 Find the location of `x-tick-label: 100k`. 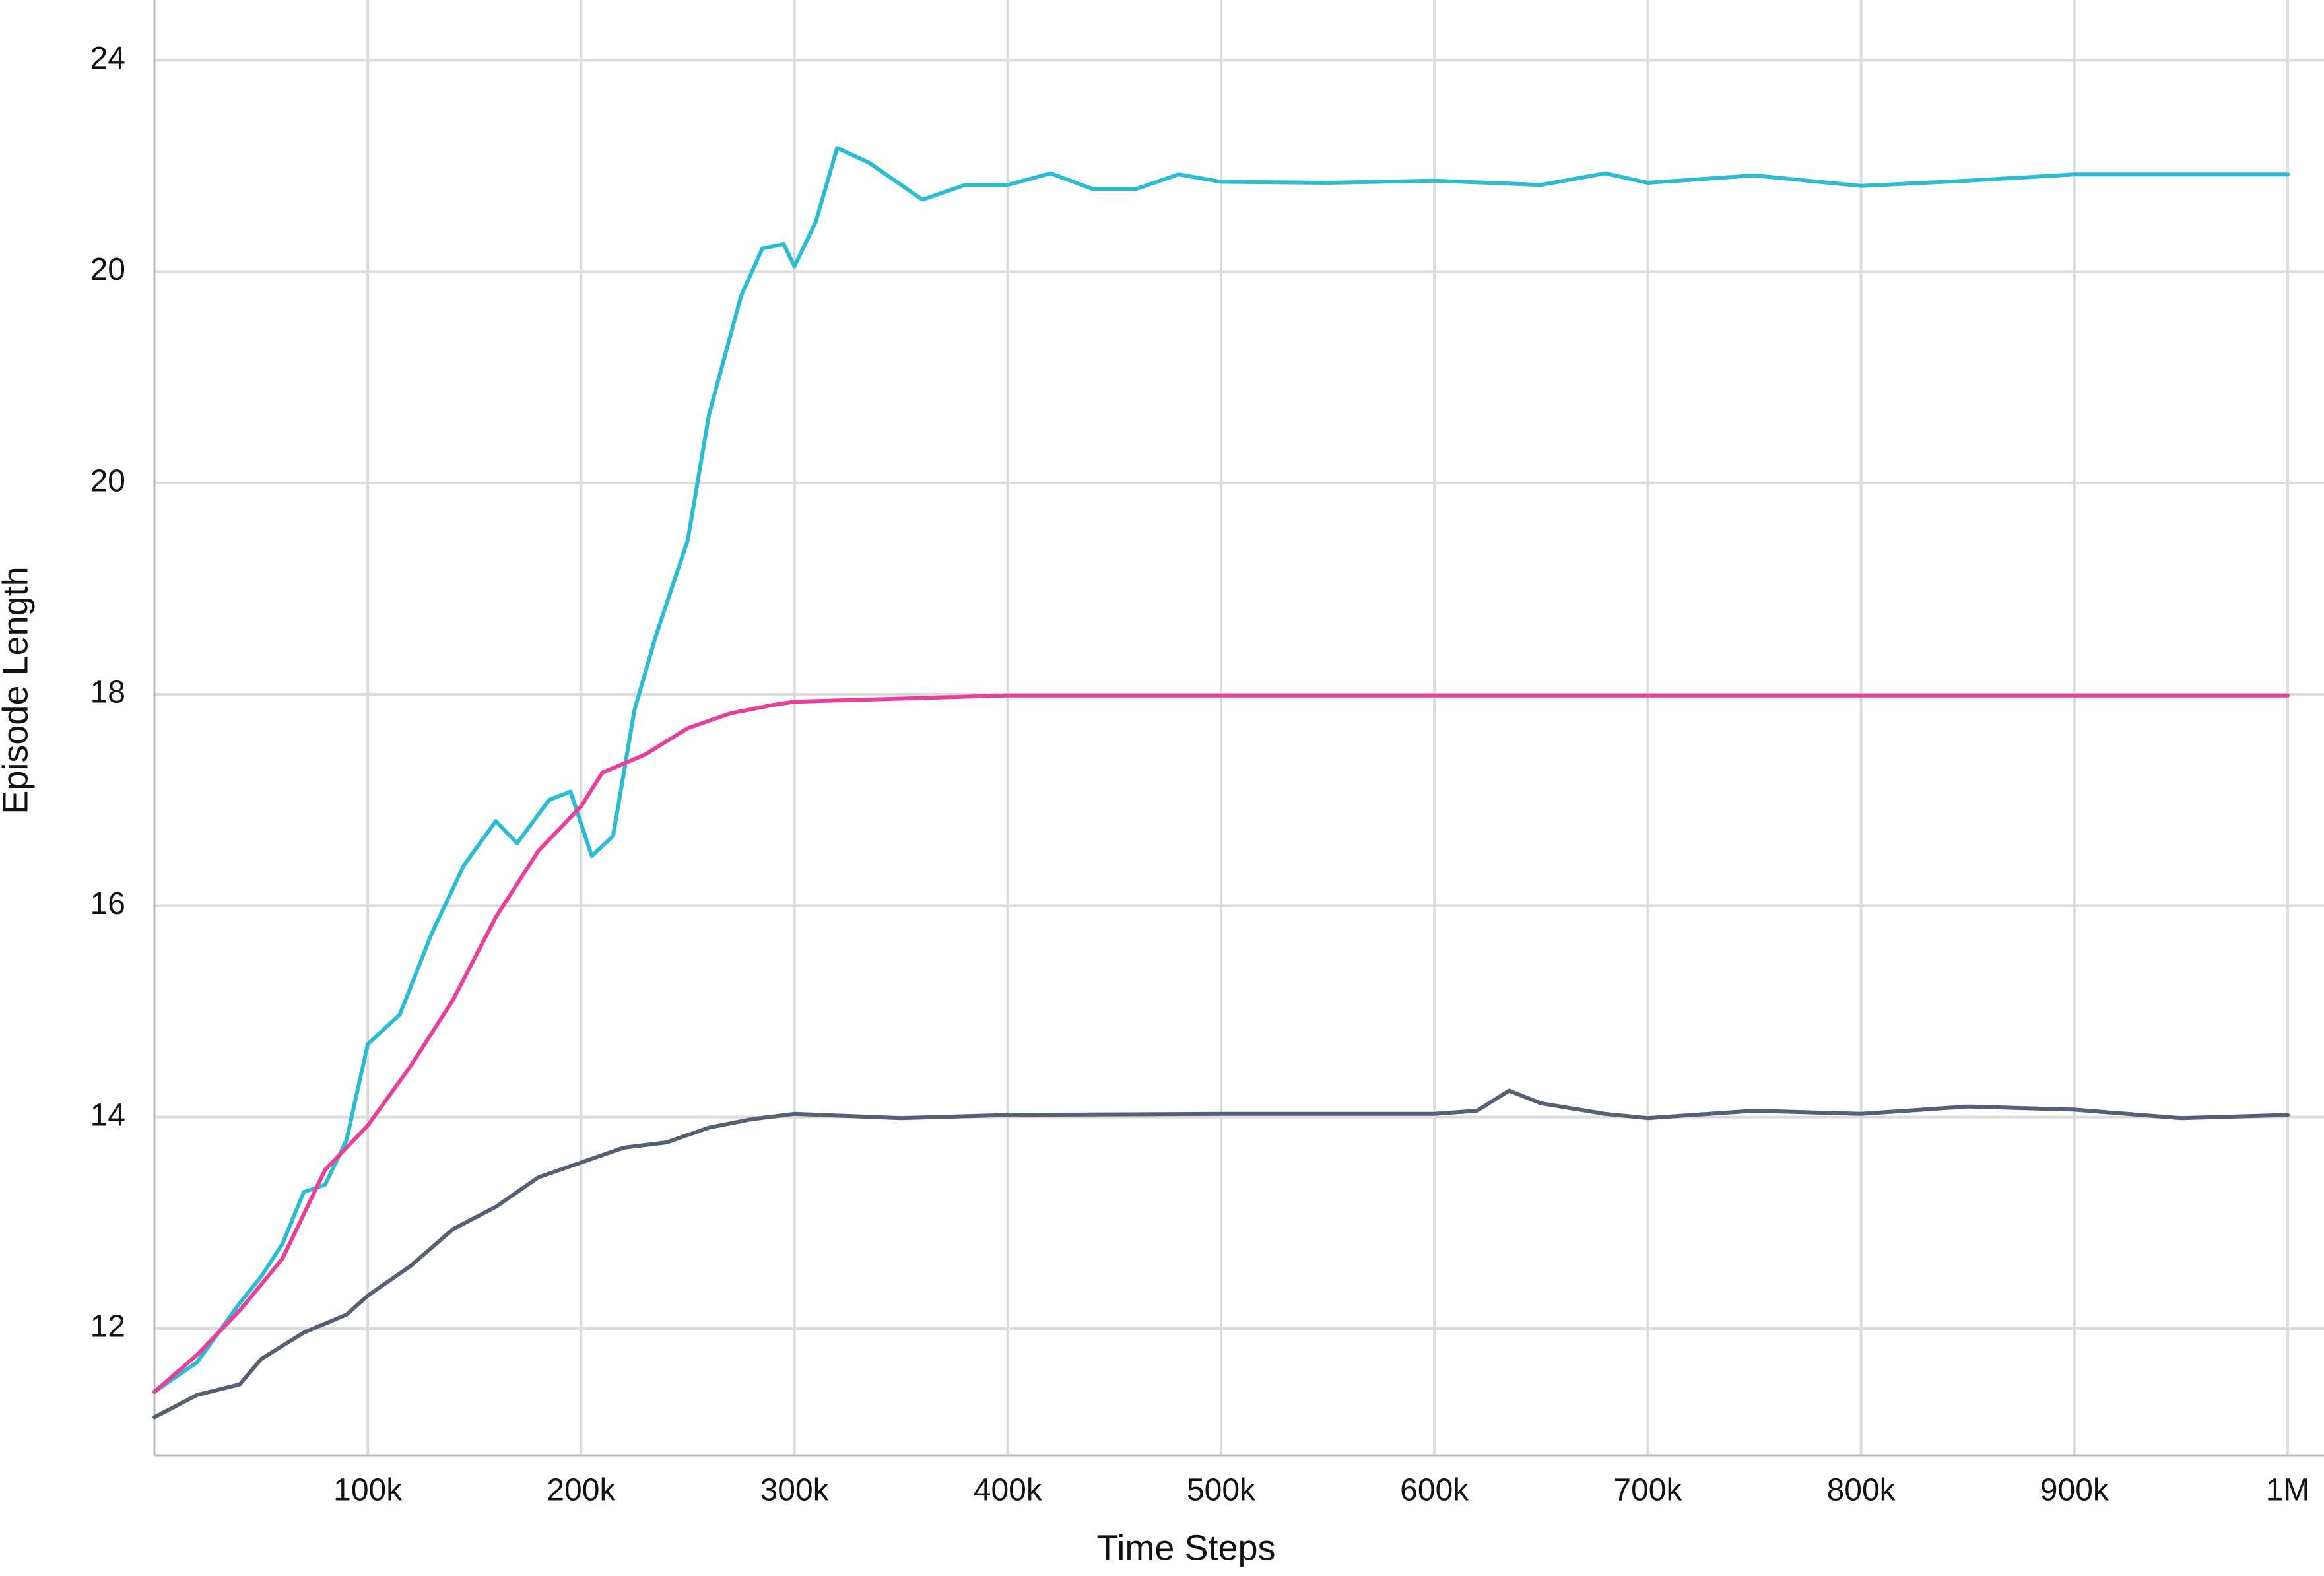

x-tick-label: 100k is located at coordinates (368, 1490).